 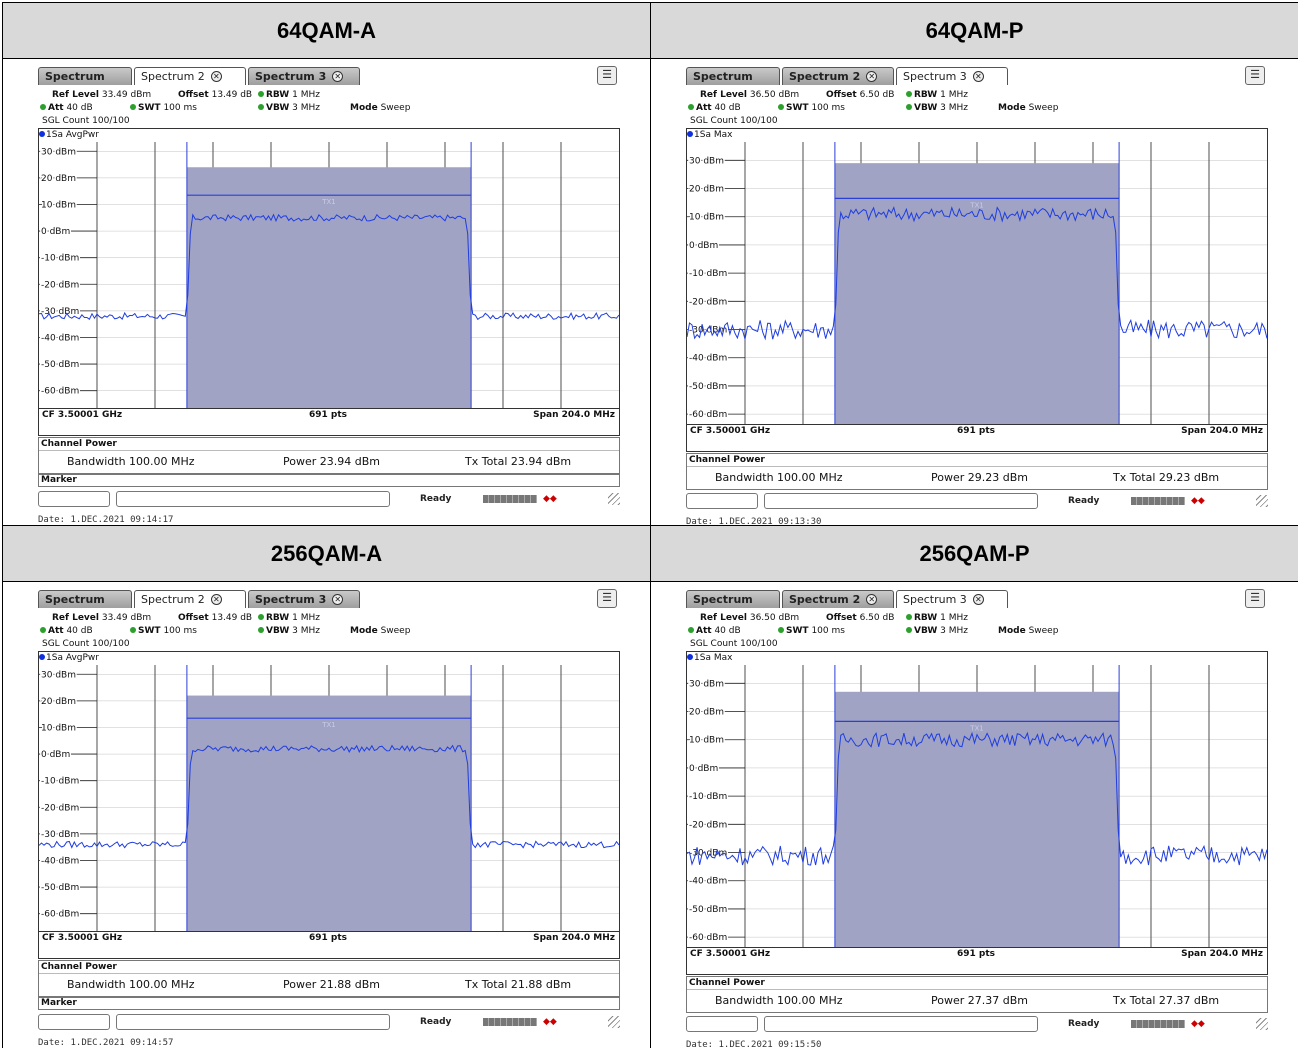 I want to click on channel-power-title: Channel Power, so click(x=329, y=444).